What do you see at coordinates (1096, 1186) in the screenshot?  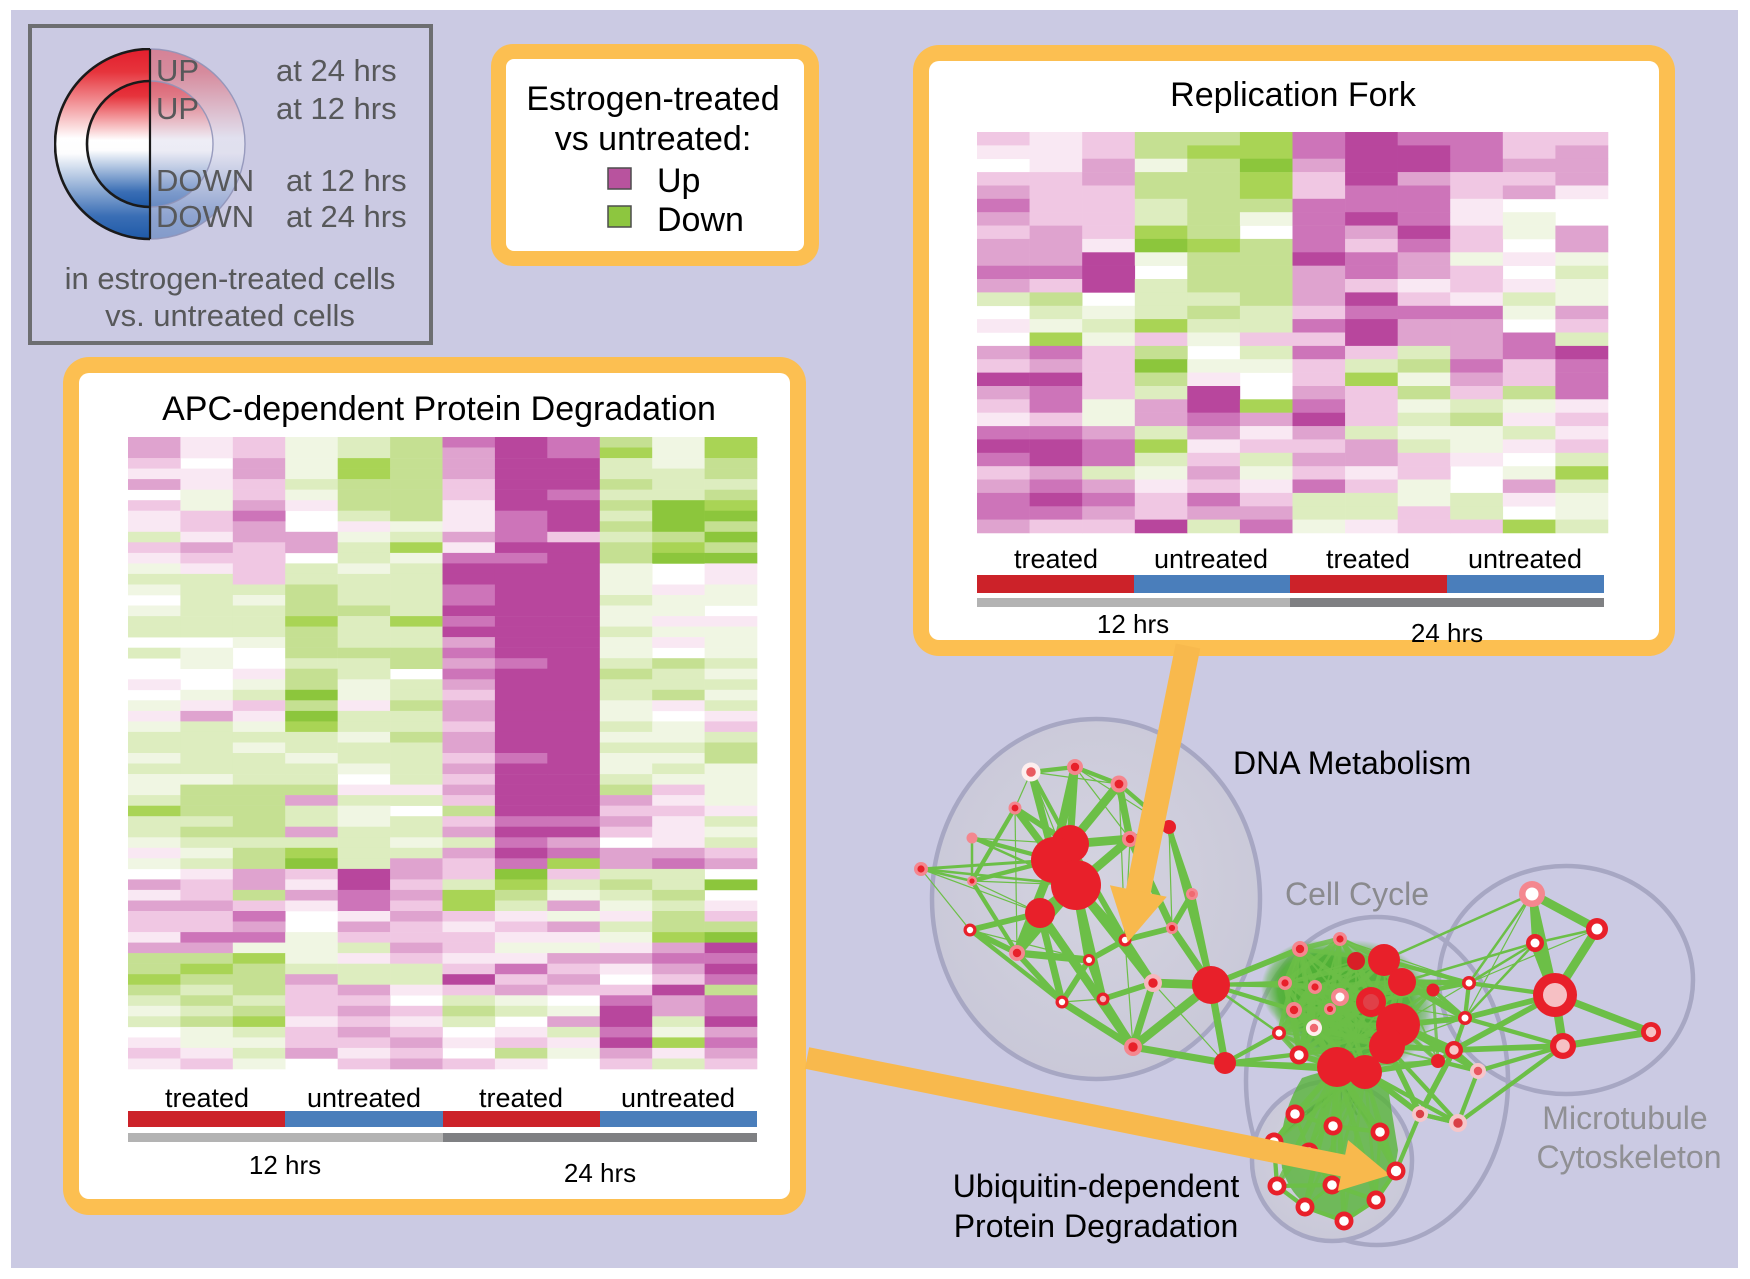 I see `svg-text: Ubiquitin-dependent` at bounding box center [1096, 1186].